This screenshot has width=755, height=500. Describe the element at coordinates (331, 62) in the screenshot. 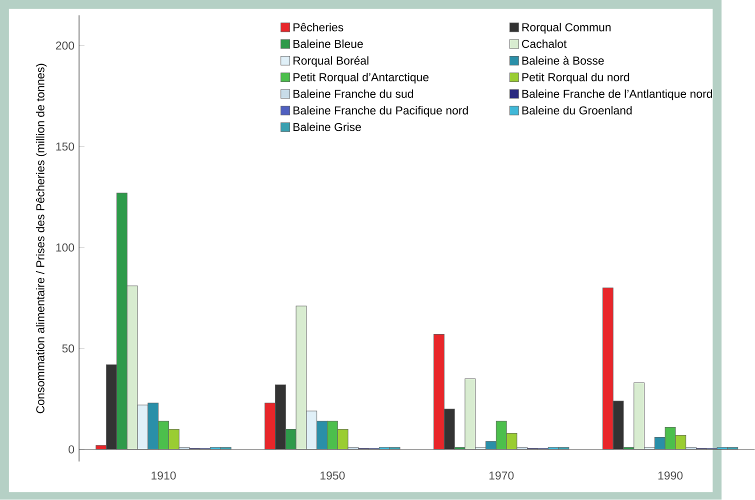

I see `legend-label: Rorqual Boréal` at that location.